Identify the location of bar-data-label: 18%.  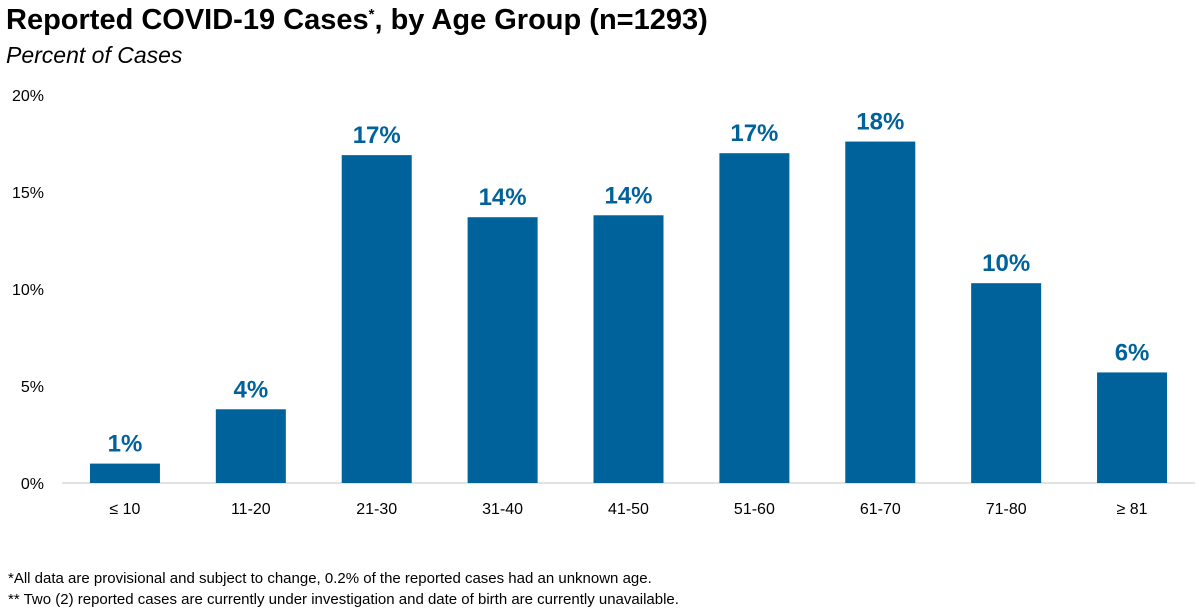
(880, 122).